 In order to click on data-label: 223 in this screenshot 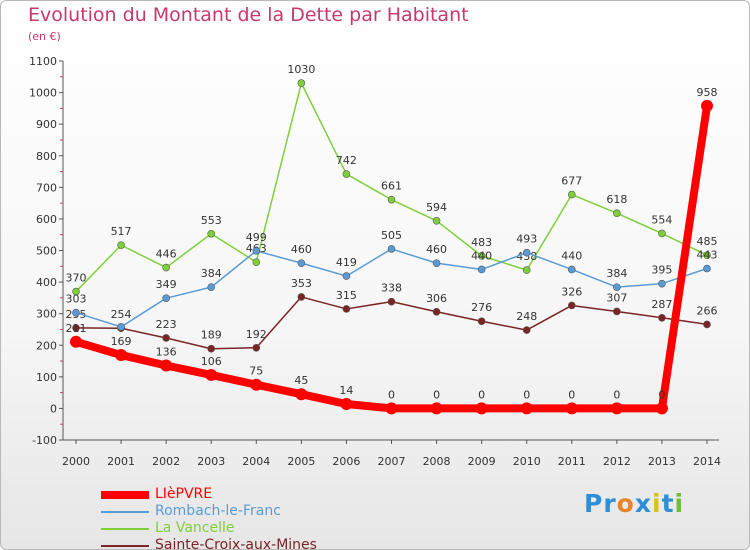, I will do `click(166, 324)`.